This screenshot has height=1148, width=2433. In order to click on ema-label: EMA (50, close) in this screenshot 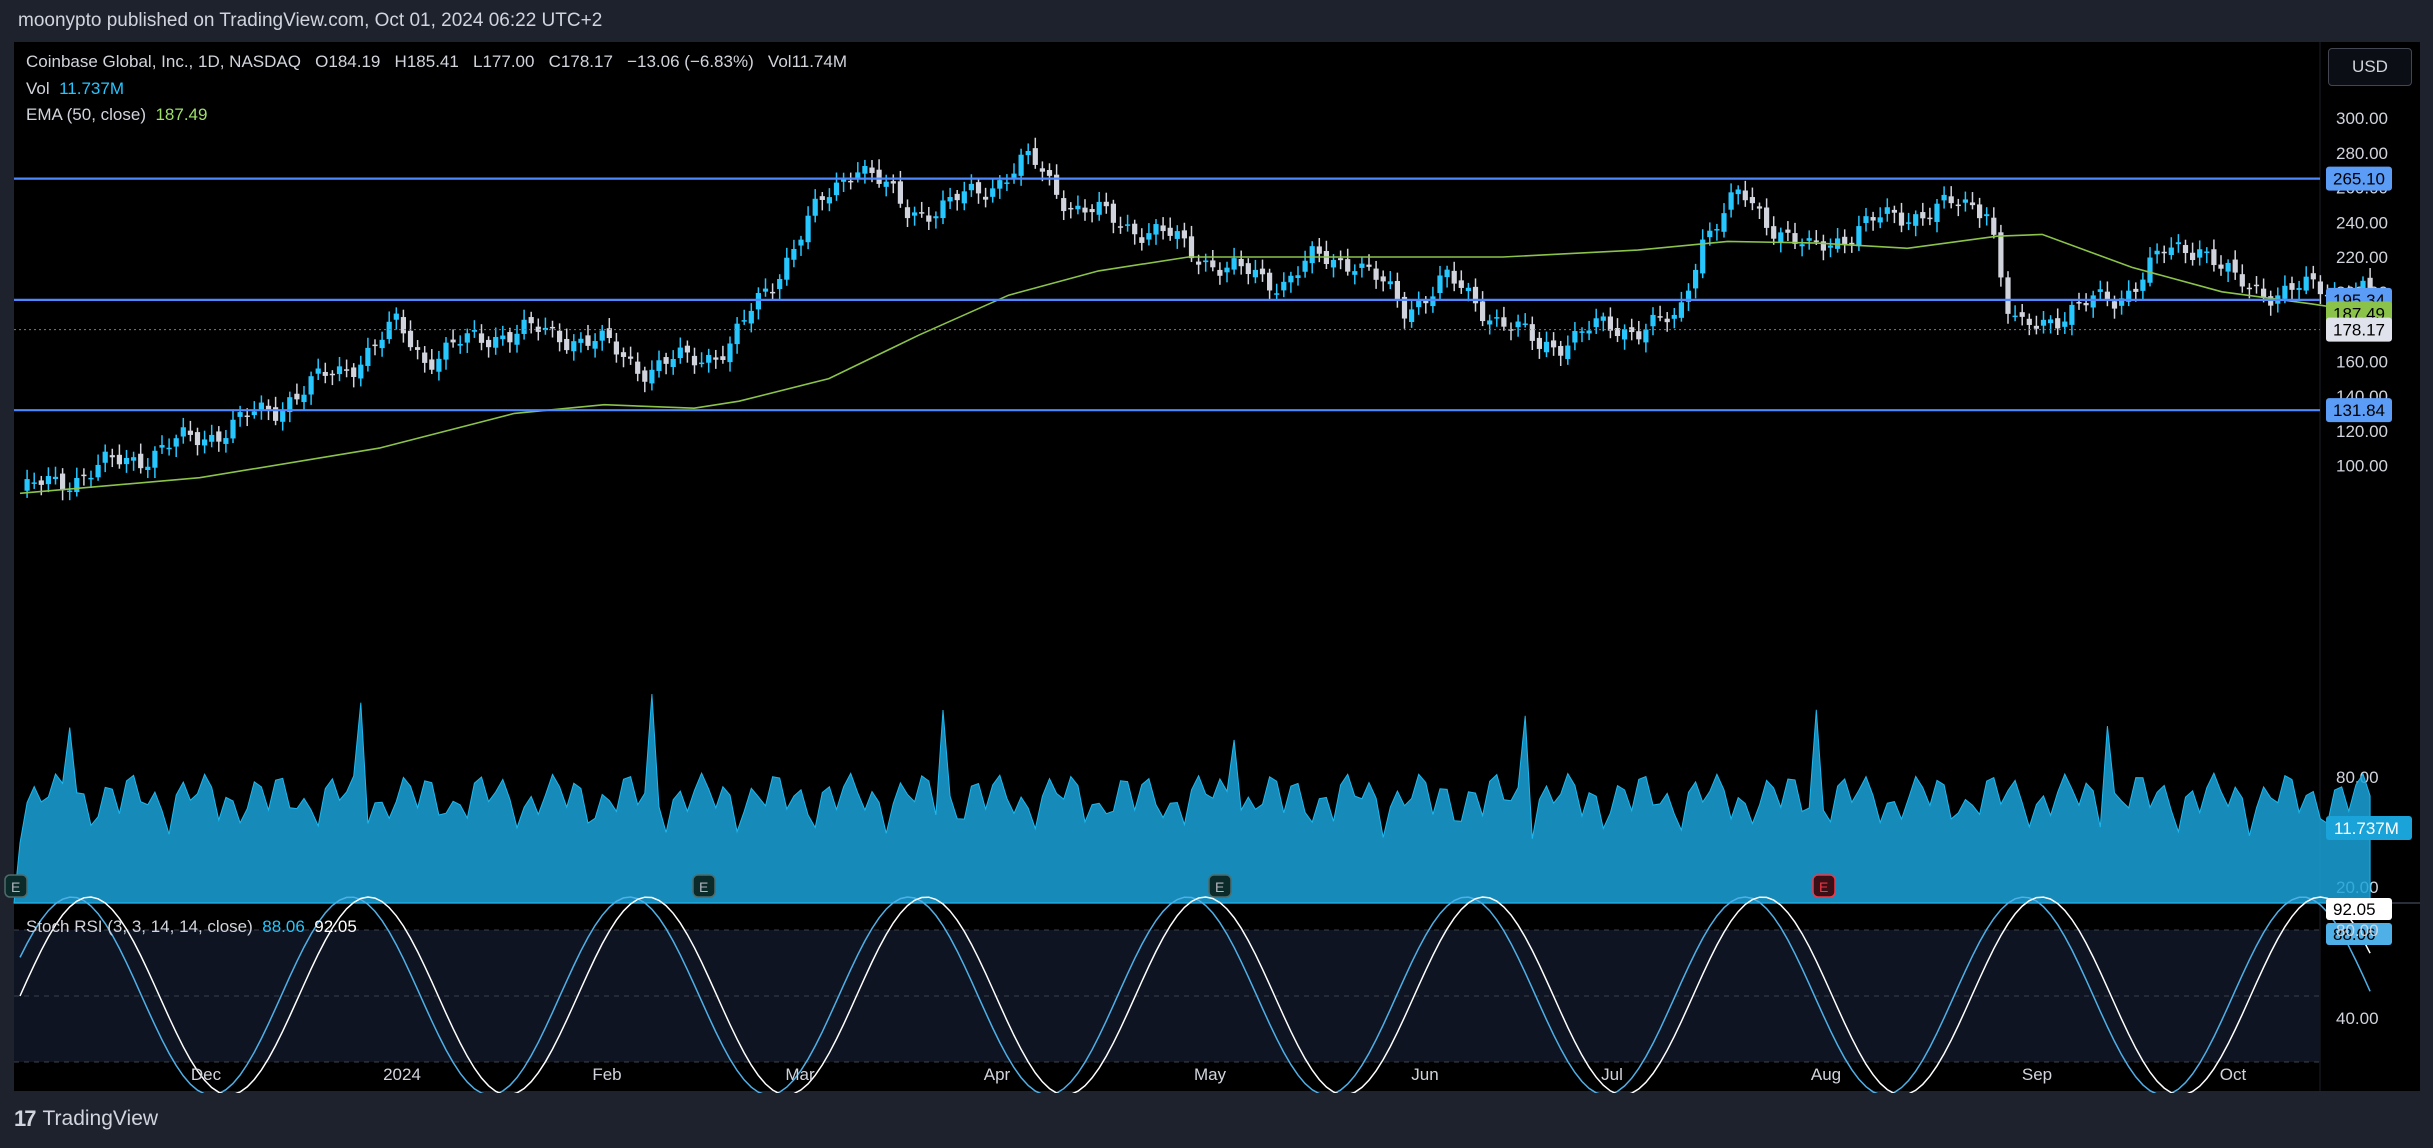, I will do `click(86, 114)`.